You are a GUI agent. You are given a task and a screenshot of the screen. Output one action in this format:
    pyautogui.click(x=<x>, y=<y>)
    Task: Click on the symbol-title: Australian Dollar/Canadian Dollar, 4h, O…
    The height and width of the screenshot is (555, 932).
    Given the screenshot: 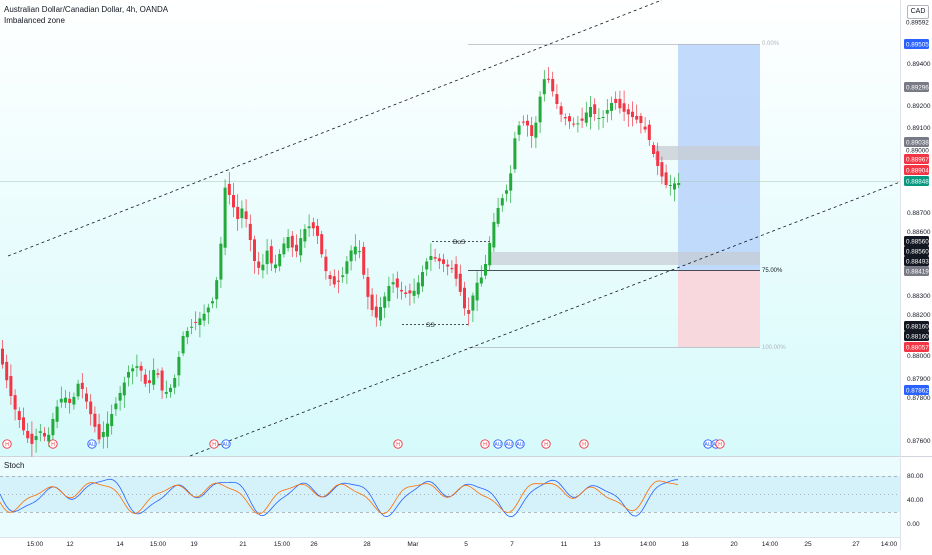 What is the action you would take?
    pyautogui.click(x=86, y=9)
    